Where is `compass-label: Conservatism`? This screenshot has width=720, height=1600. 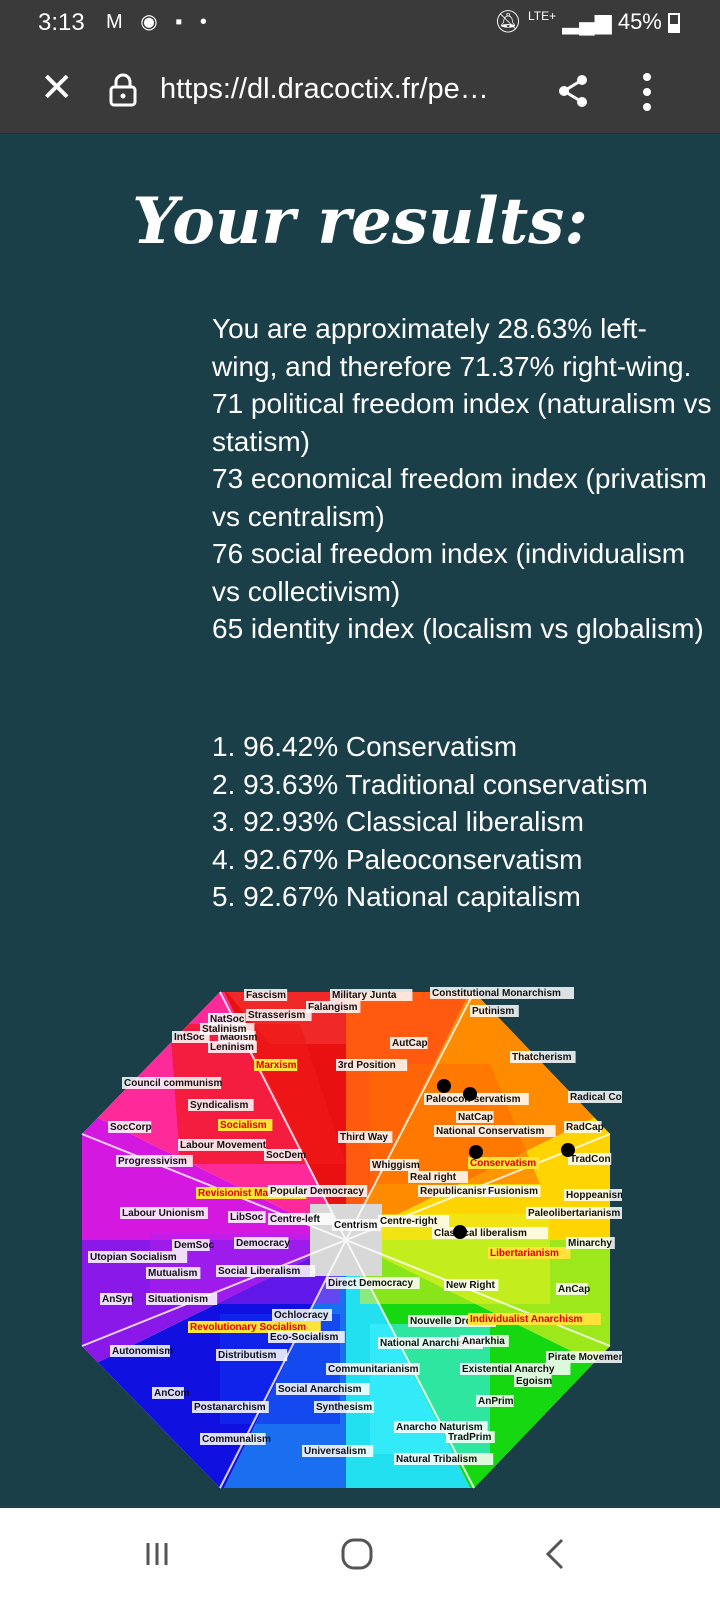 compass-label: Conservatism is located at coordinates (503, 1163).